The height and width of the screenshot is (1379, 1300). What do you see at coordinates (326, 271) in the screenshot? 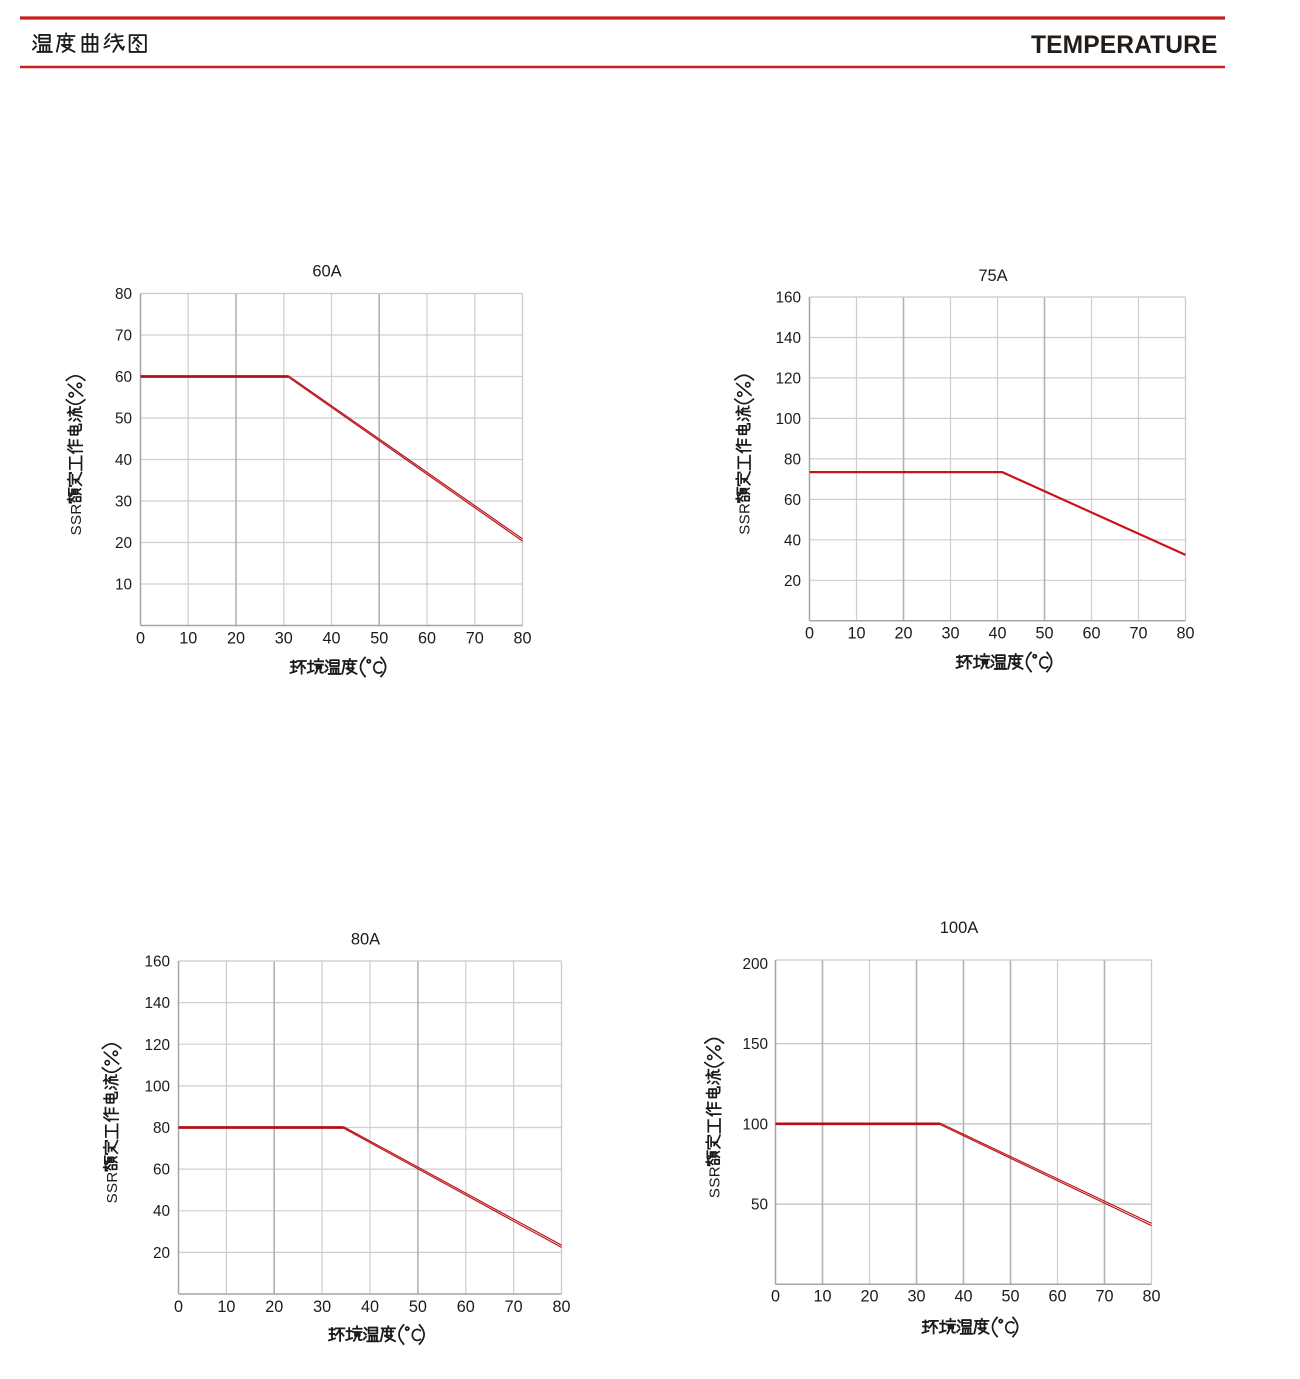
I see `svg-text: 60A` at bounding box center [326, 271].